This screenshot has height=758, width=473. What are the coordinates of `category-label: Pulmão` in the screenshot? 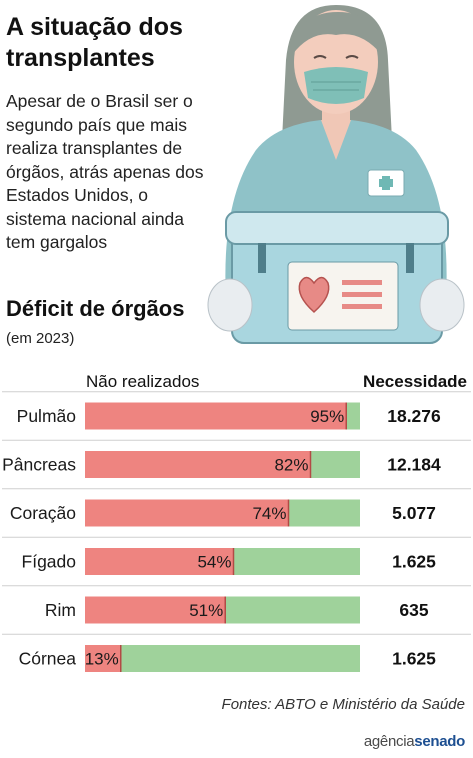 It's located at (46, 416).